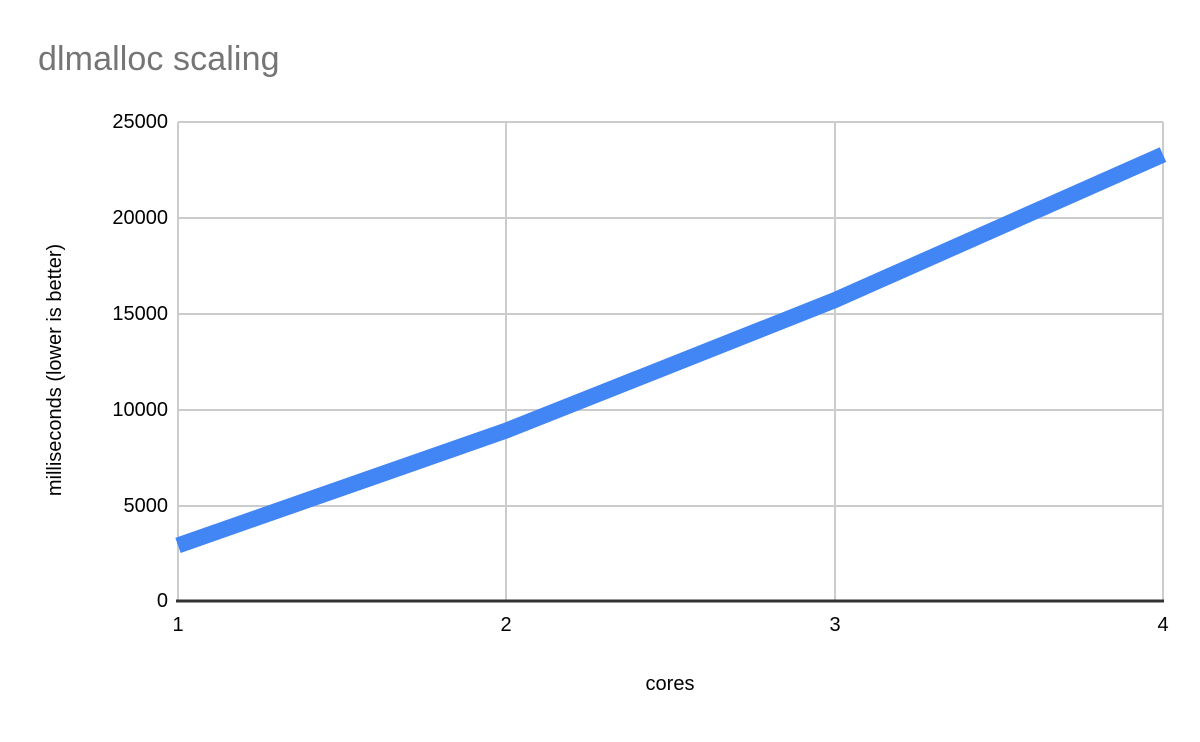 This screenshot has width=1200, height=742. What do you see at coordinates (84, 410) in the screenshot?
I see `y-tick-10000: 10000` at bounding box center [84, 410].